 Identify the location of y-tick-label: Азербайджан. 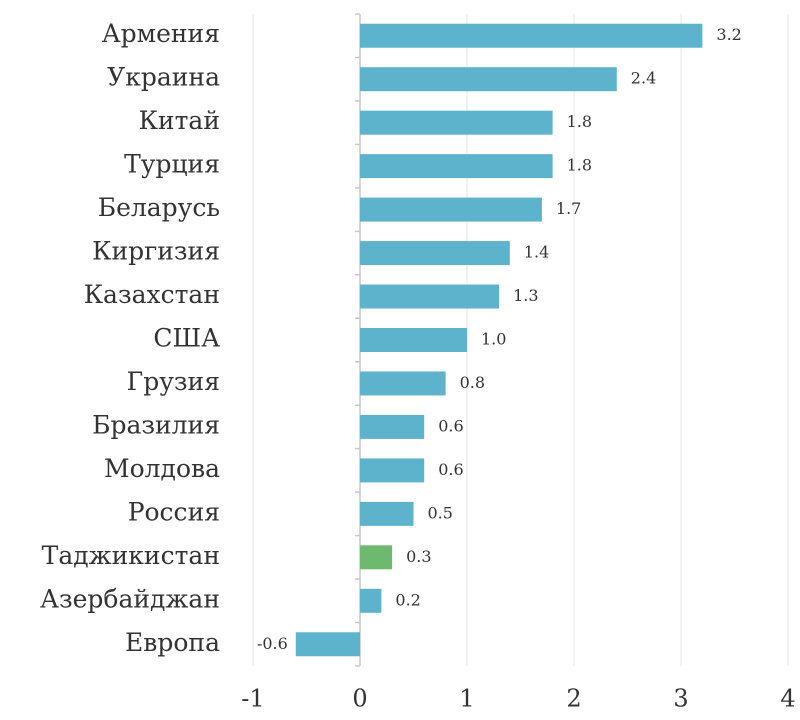
(130, 598).